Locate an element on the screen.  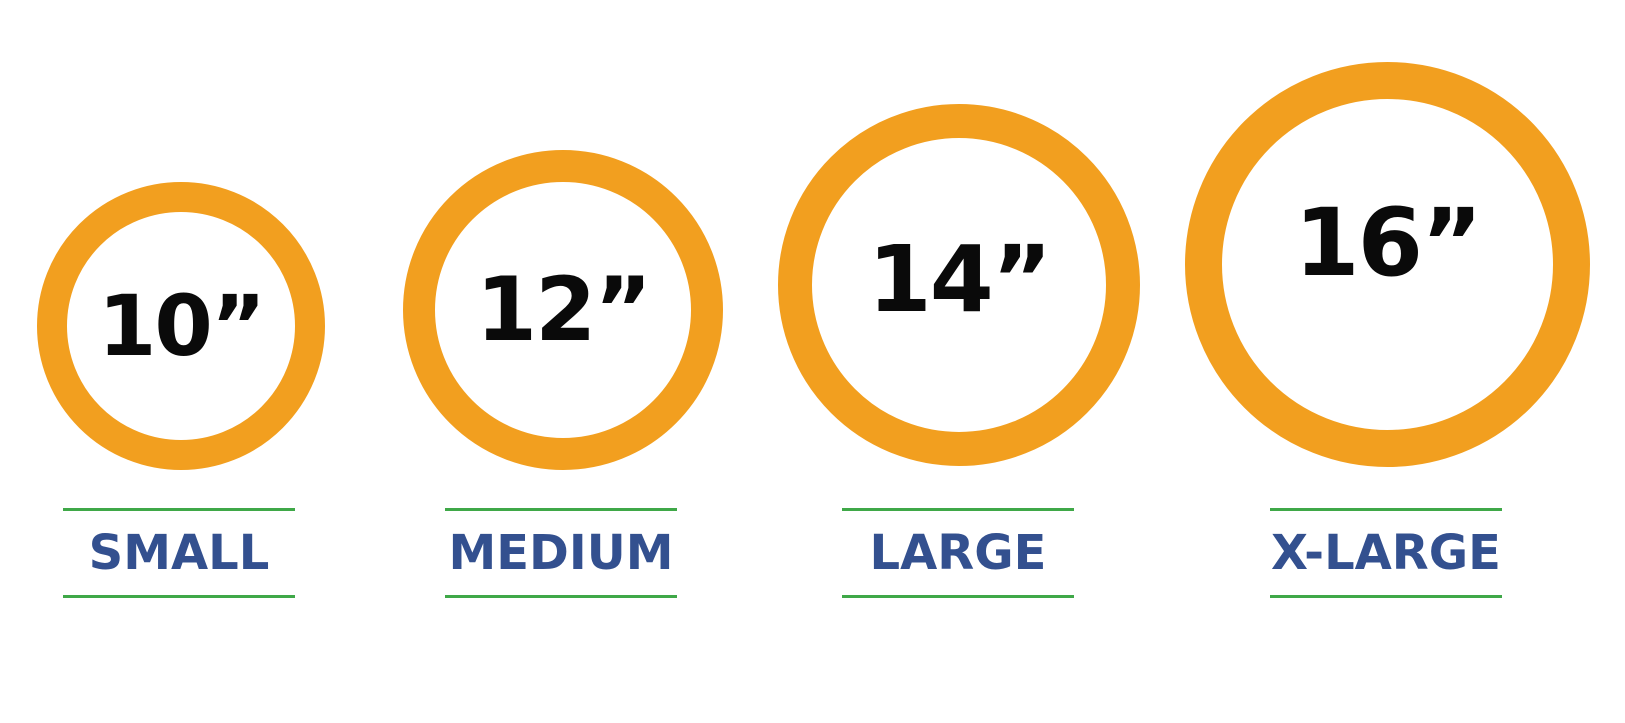
size-label-small: SMALL is located at coordinates (179, 553).